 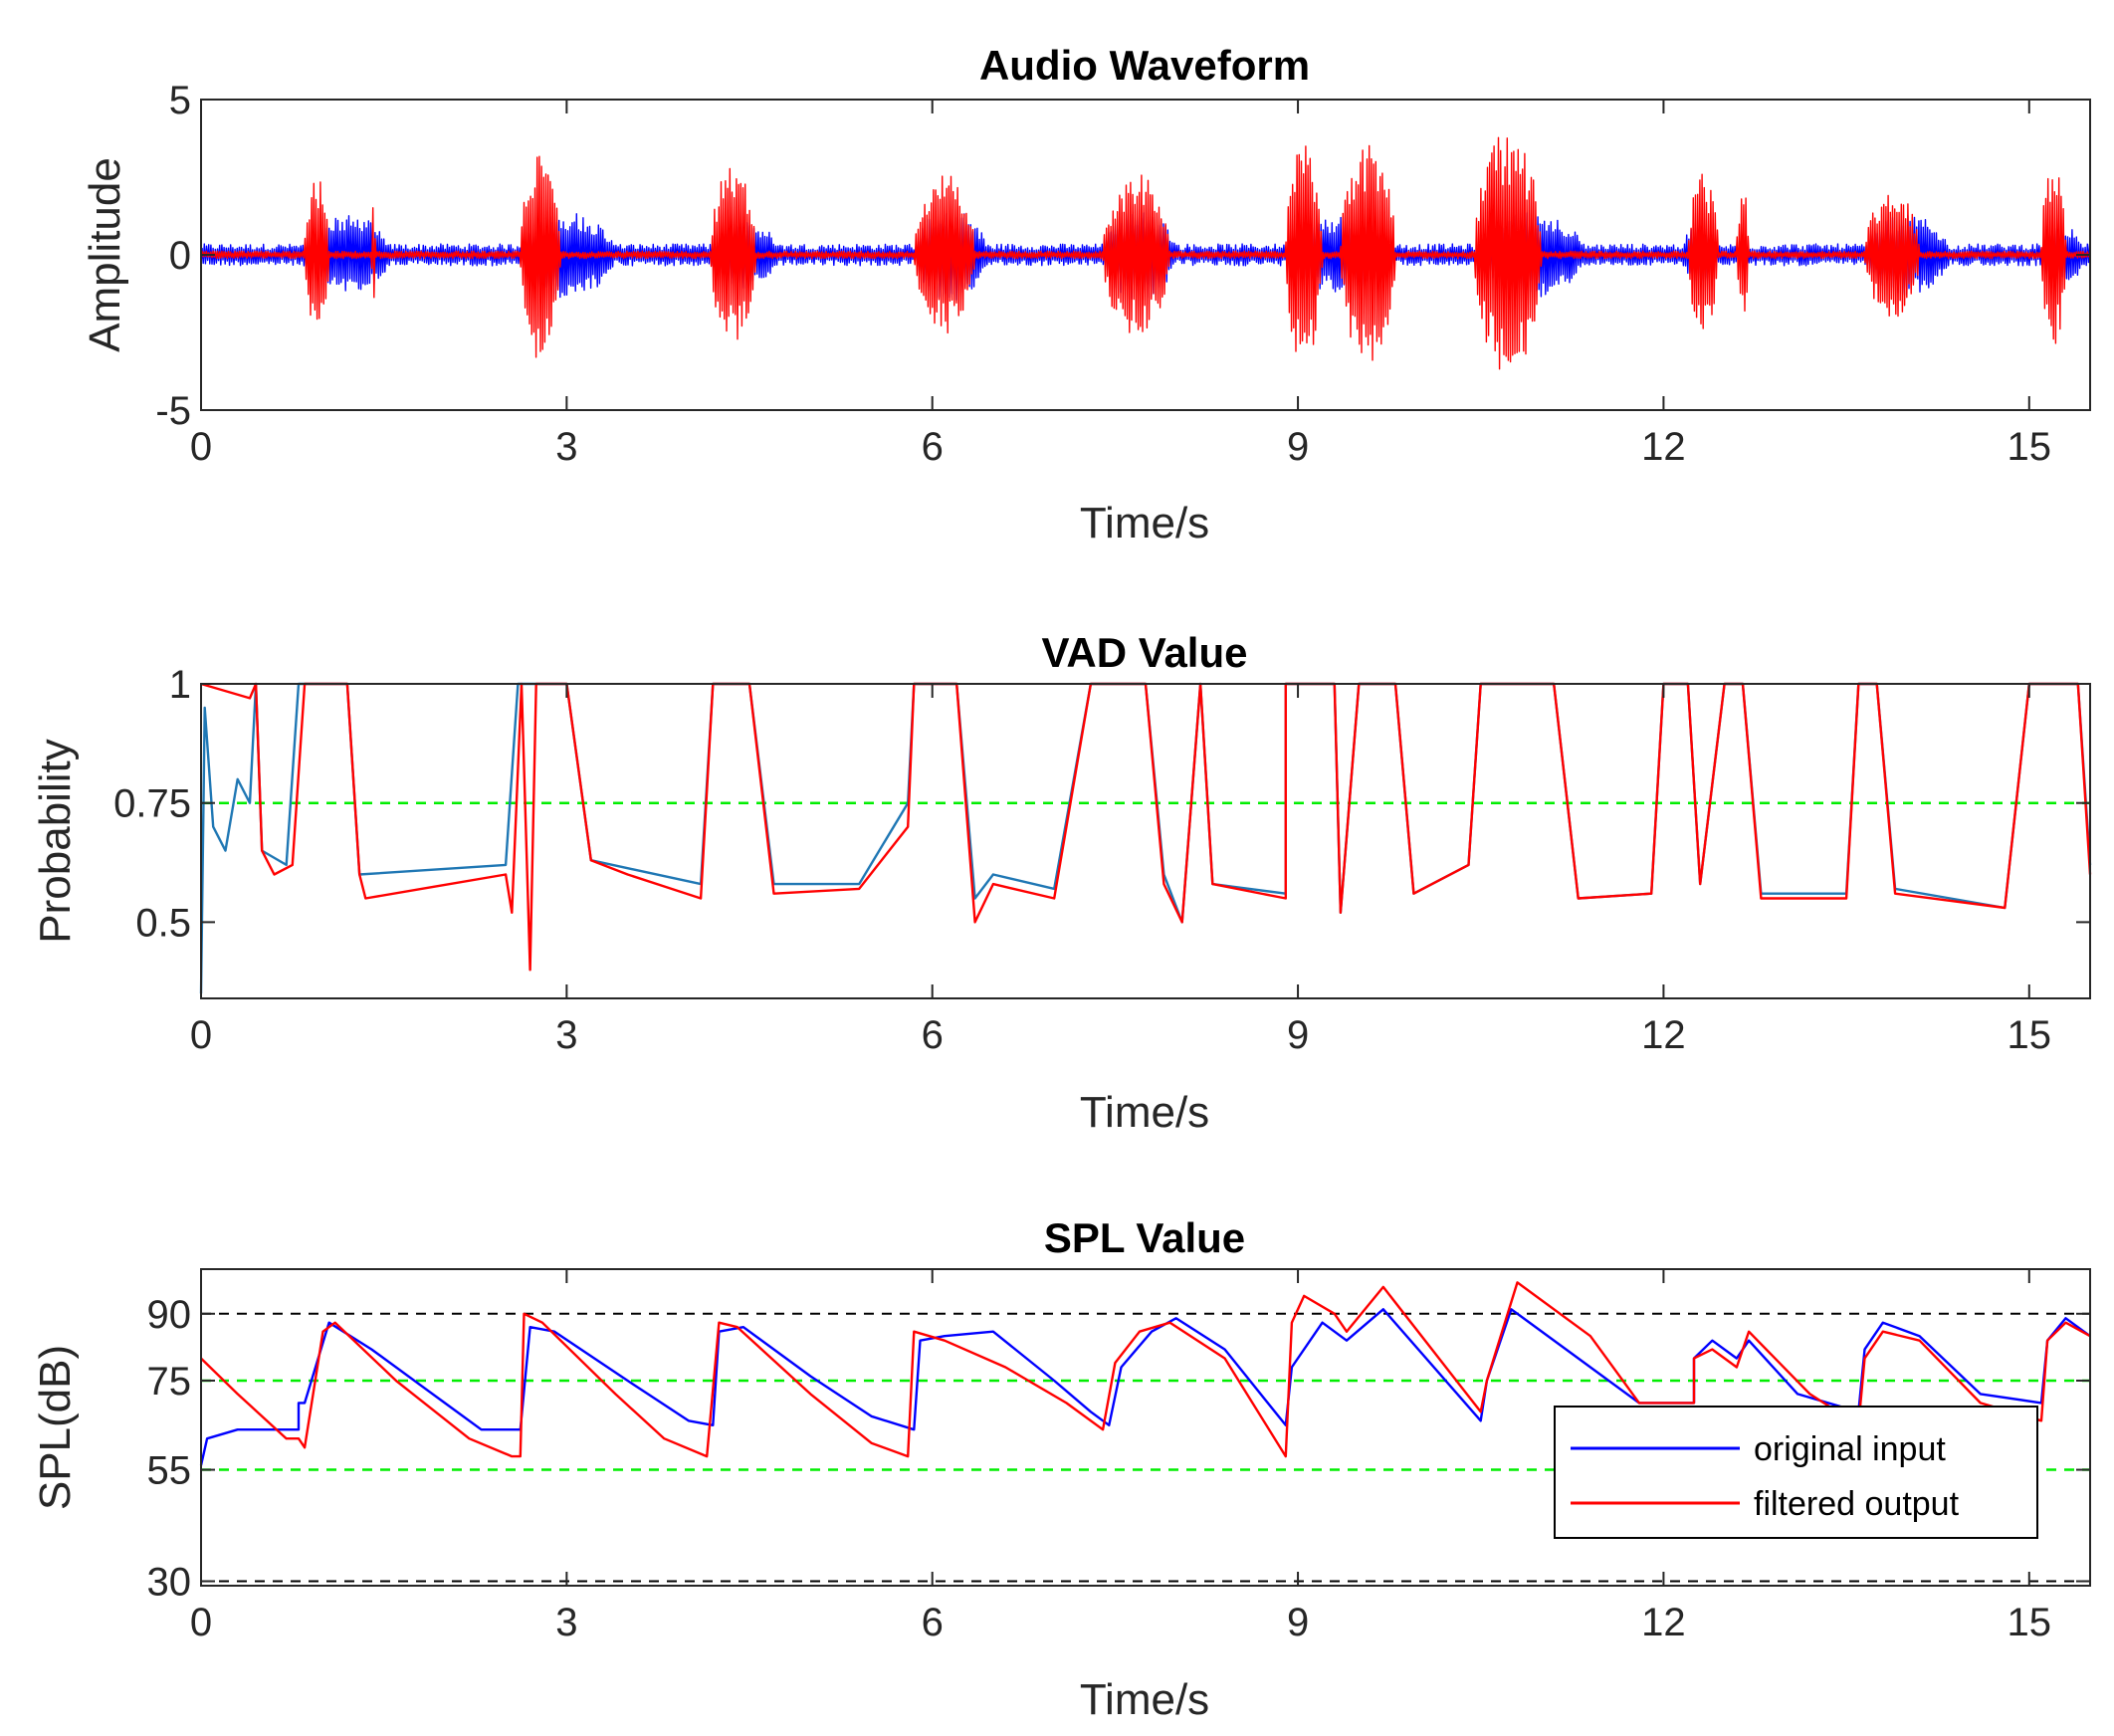 I want to click on vad-ylabel: Probability, so click(x=56, y=841).